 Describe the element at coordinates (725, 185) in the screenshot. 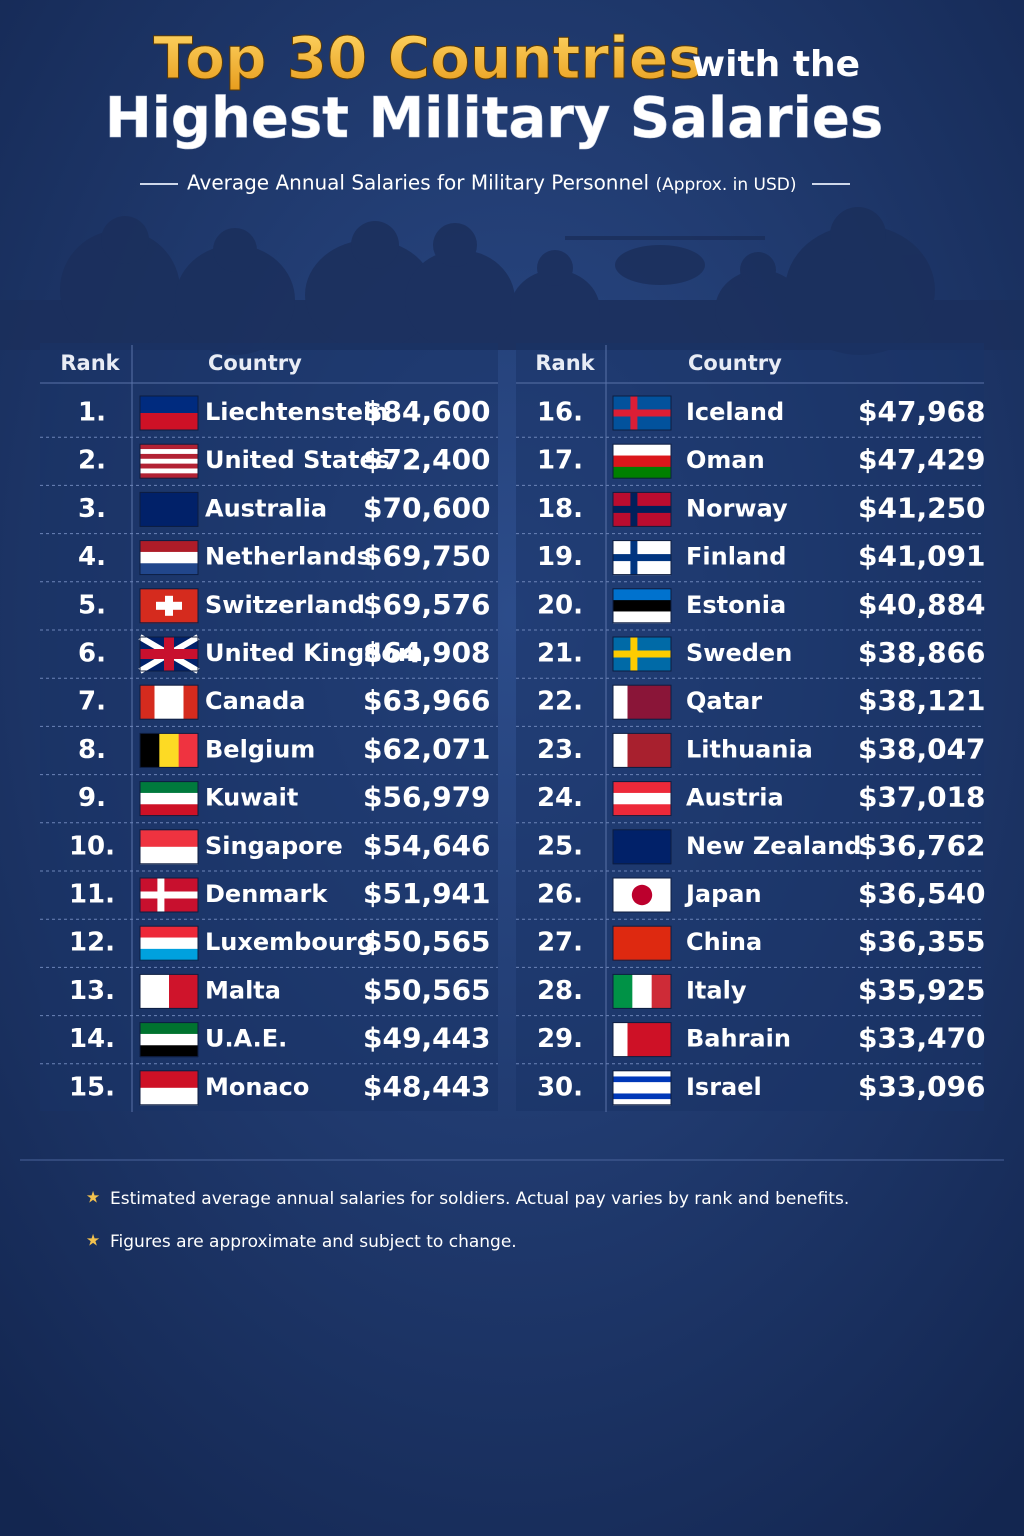

I see `subtitle-note: (Approx. in USD)` at that location.